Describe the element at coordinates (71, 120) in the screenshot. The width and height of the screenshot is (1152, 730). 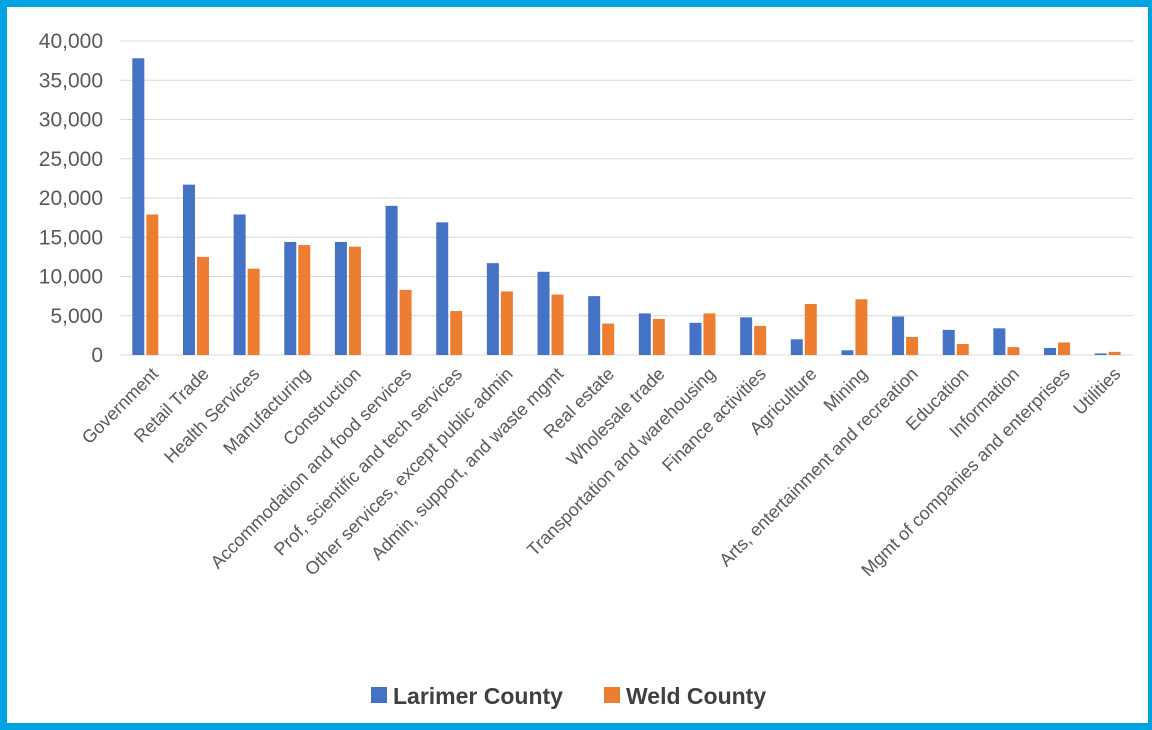
I see `y-tick-label: 30,000` at that location.